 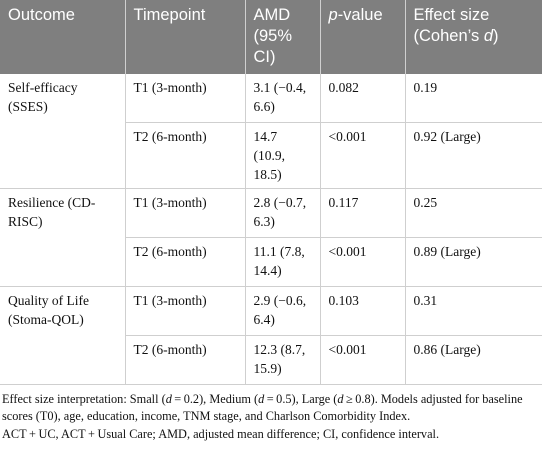 I want to click on header-cell: AMD (95% CI), so click(x=282, y=37).